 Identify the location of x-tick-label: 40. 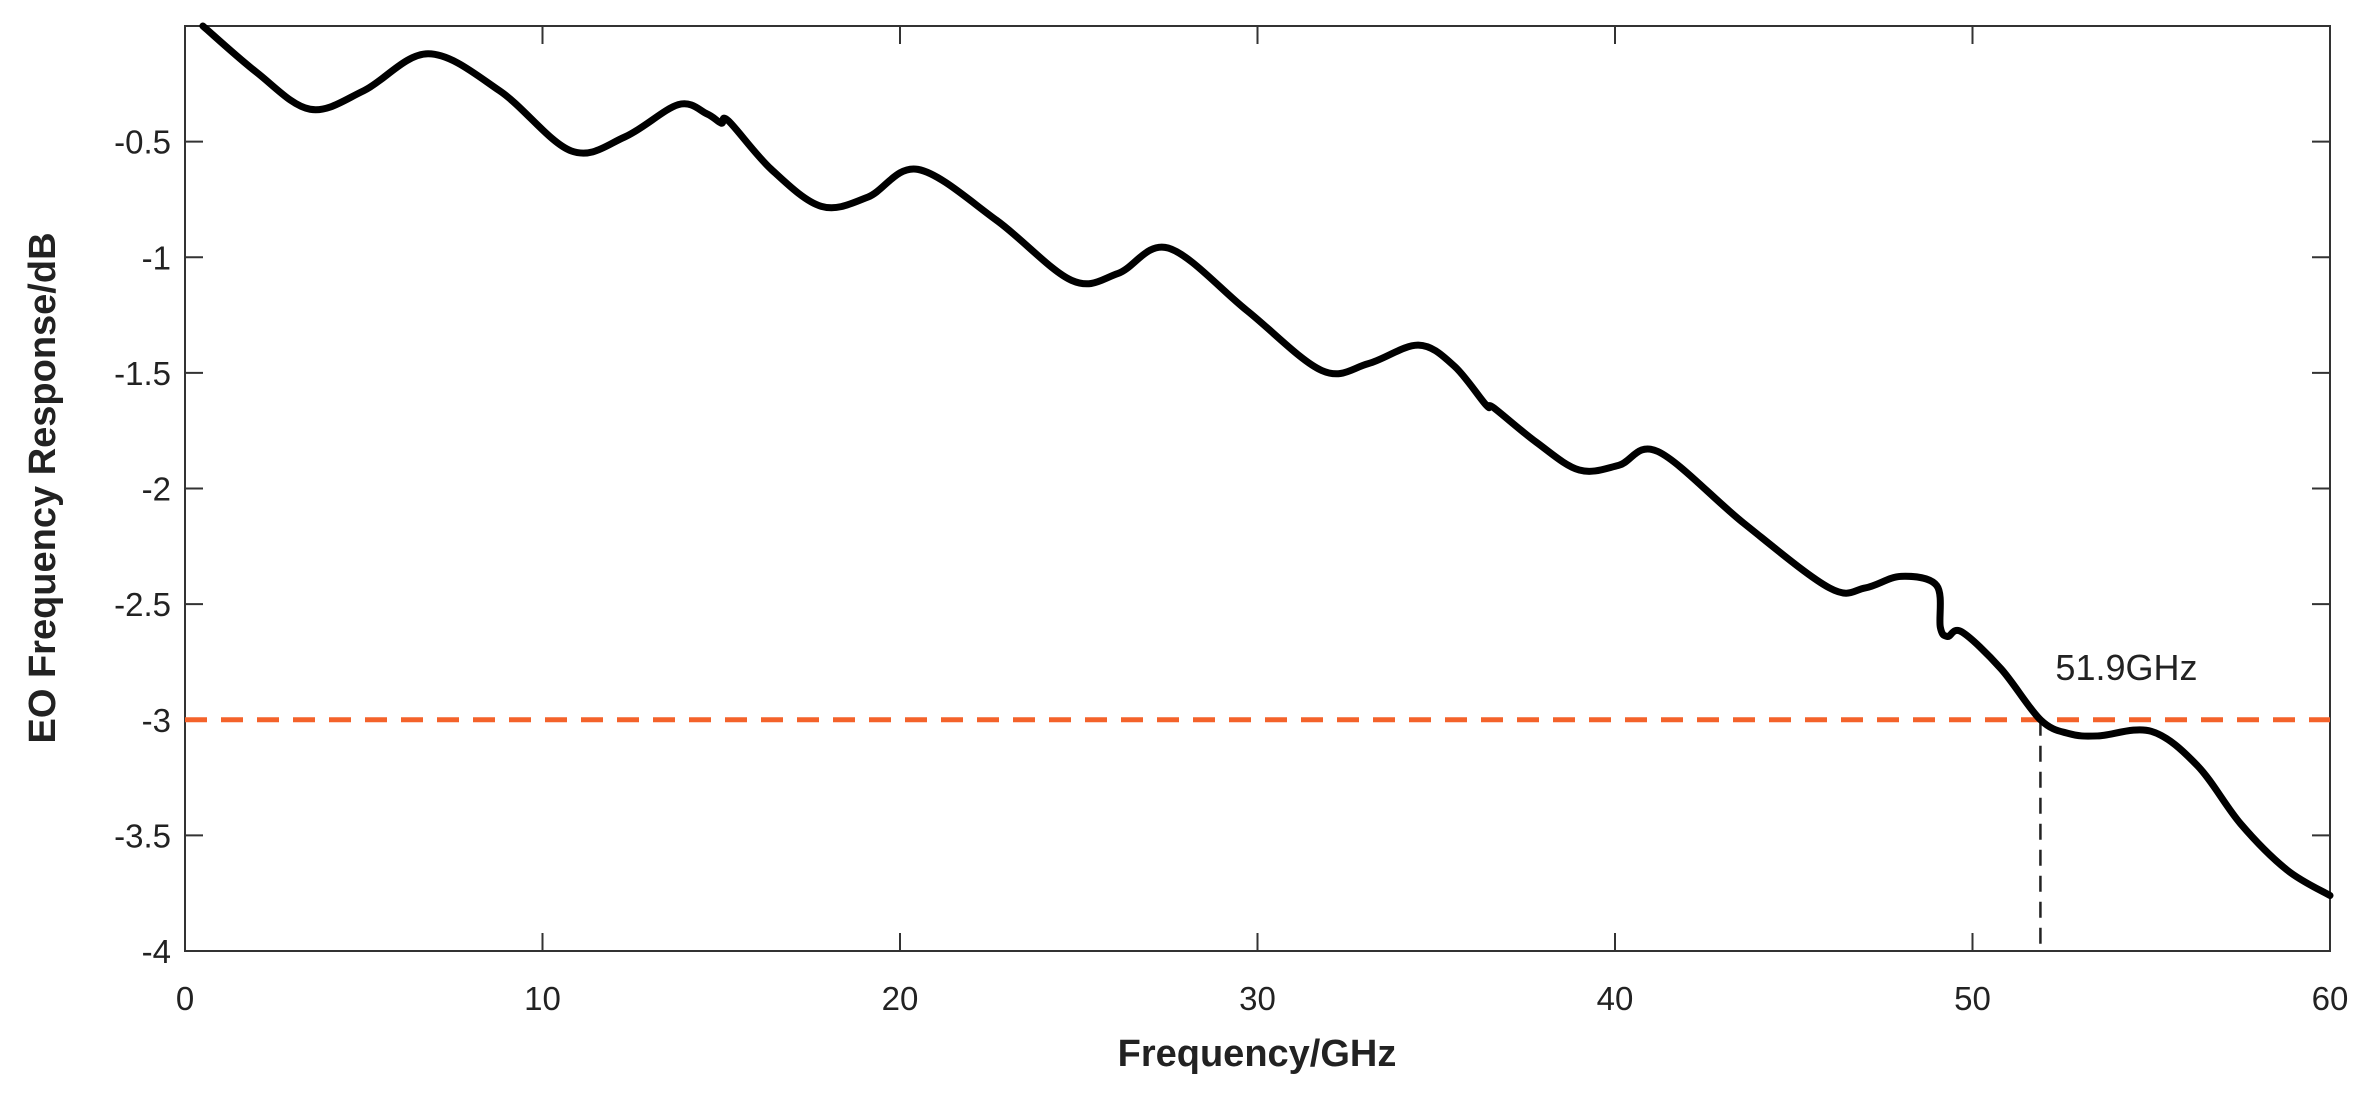
(1615, 998).